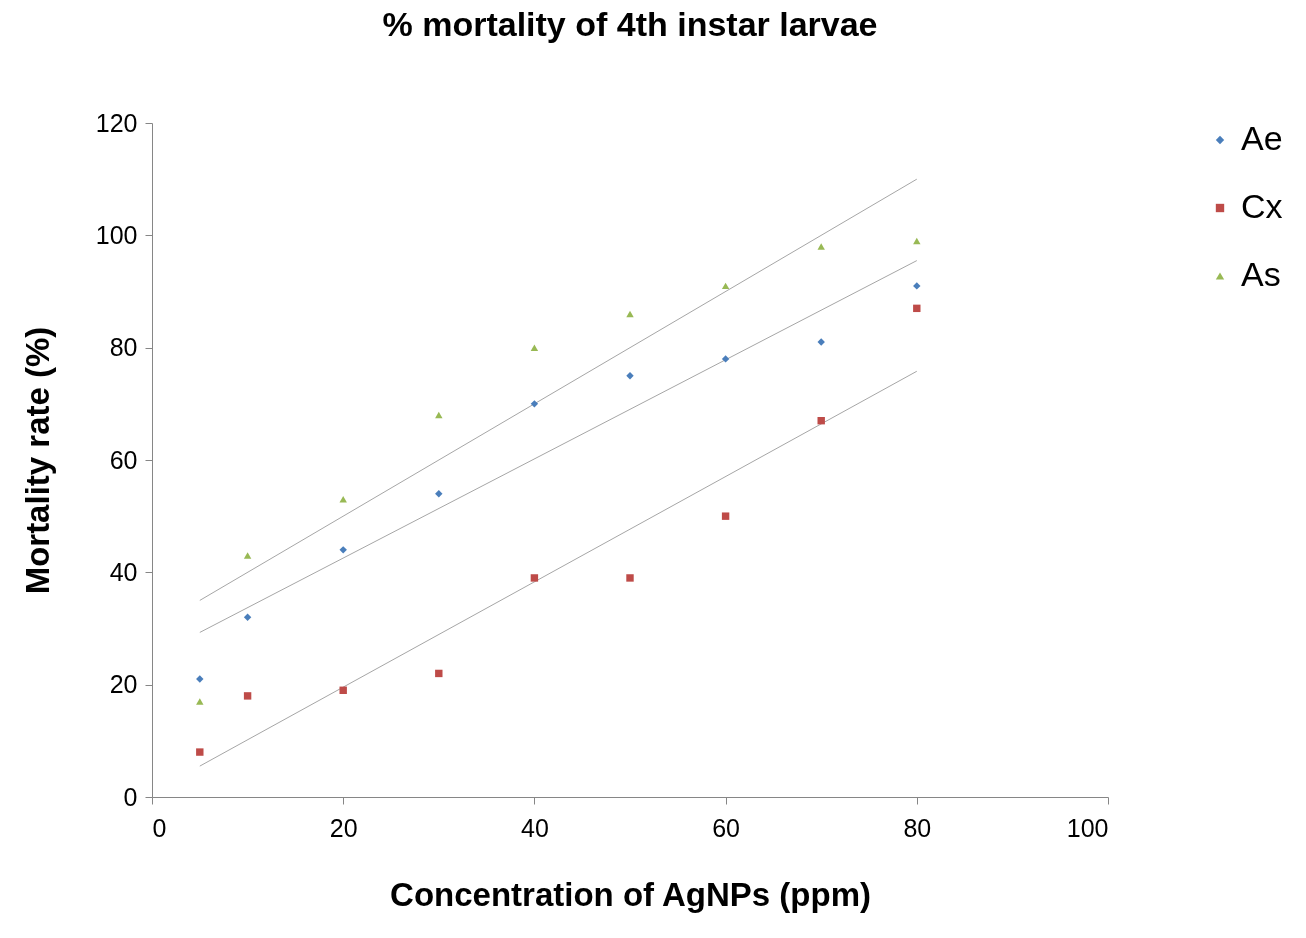 The width and height of the screenshot is (1306, 938). I want to click on x-tick-label: 20, so click(343, 827).